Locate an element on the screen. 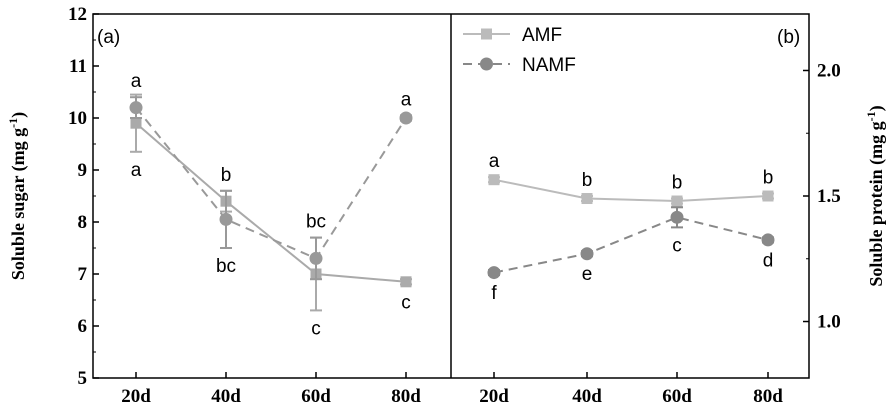 The image size is (893, 406). y-tick-label: 7 is located at coordinates (83, 274).